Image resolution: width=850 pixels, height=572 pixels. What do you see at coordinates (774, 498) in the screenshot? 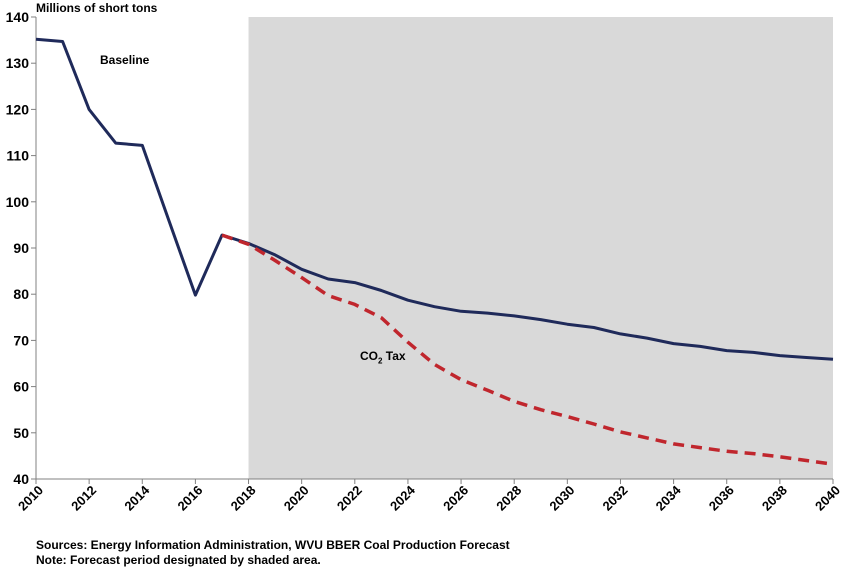
I see `x-tick-label: 2038` at bounding box center [774, 498].